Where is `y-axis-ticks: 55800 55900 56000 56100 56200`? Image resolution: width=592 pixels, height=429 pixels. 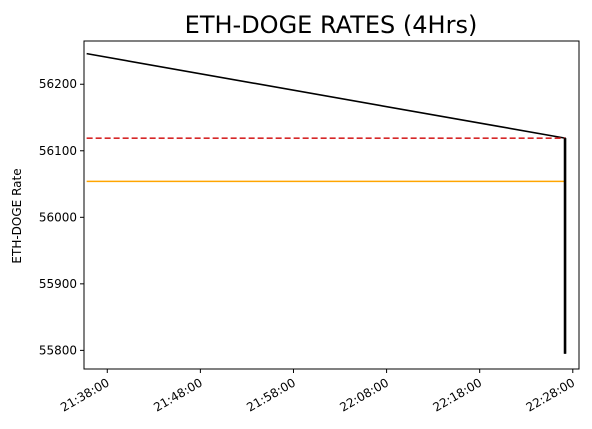
y-axis-ticks: 55800 55900 56000 56100 56200 is located at coordinates (61, 217).